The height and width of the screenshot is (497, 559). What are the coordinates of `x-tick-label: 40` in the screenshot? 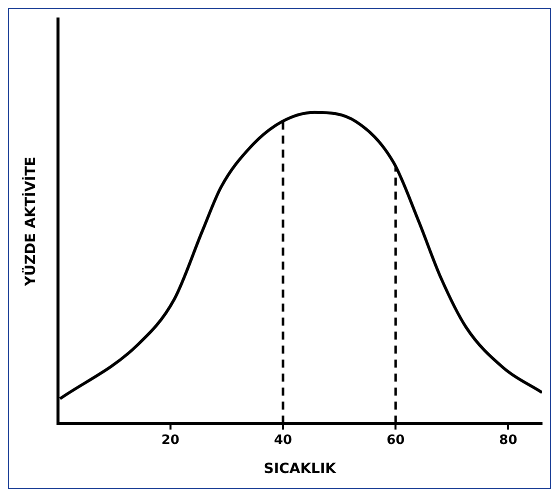 It's located at (283, 440).